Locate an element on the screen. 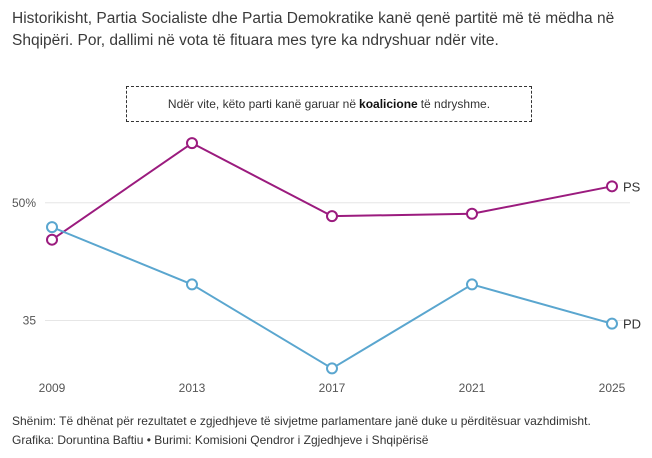 The image size is (652, 458). point-PS-2009 is located at coordinates (52, 239).